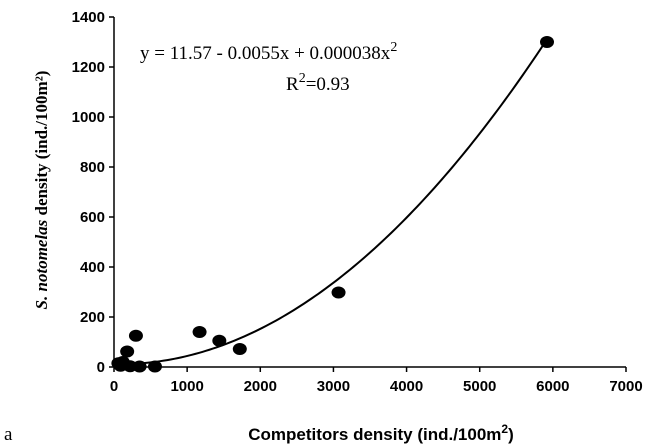 The width and height of the screenshot is (646, 447). Describe the element at coordinates (8, 434) in the screenshot. I see `panel-label: a` at that location.